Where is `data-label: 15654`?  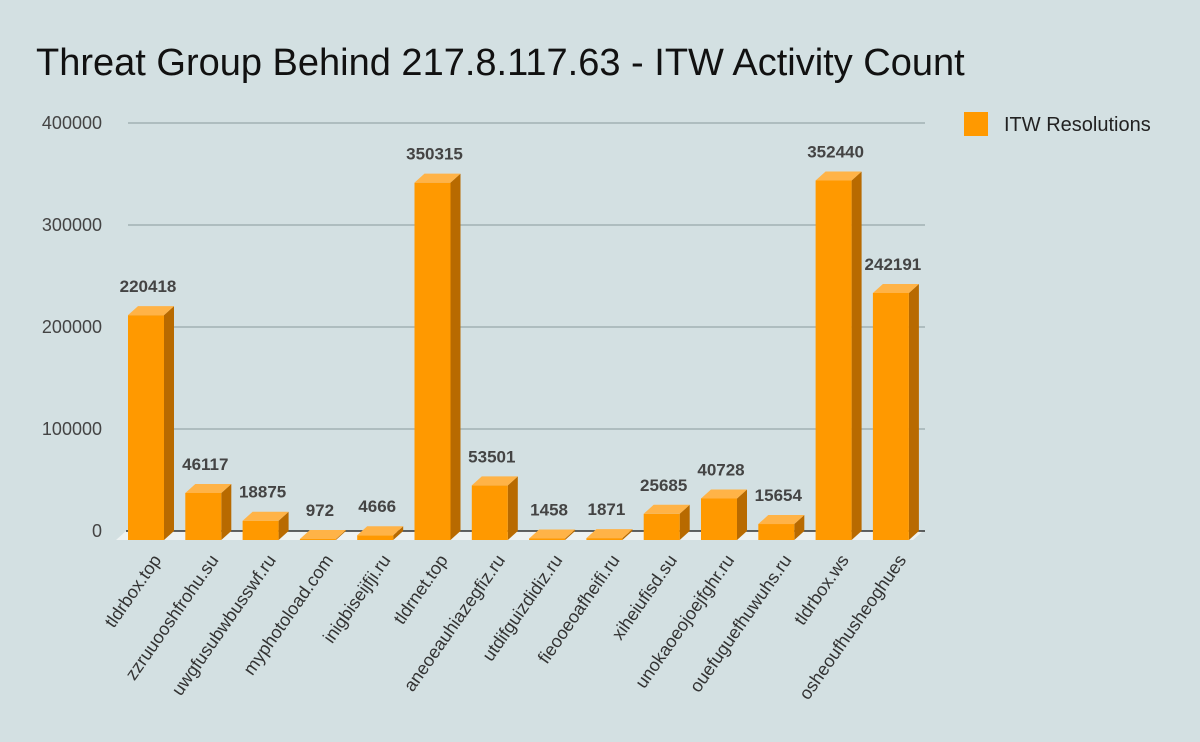 data-label: 15654 is located at coordinates (779, 495).